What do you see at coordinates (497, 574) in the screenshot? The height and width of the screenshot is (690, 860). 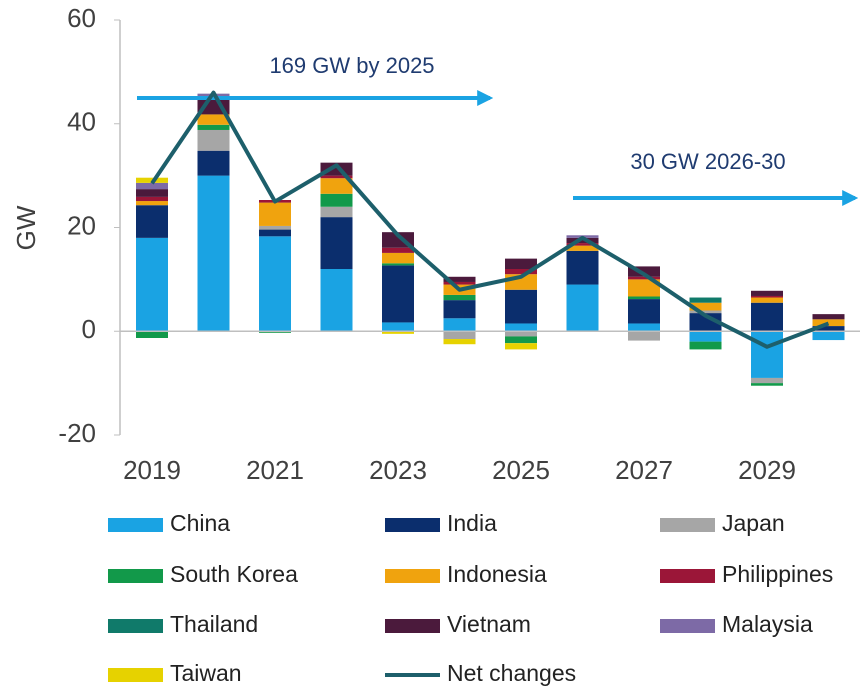 I see `legend-label: Indonesia` at bounding box center [497, 574].